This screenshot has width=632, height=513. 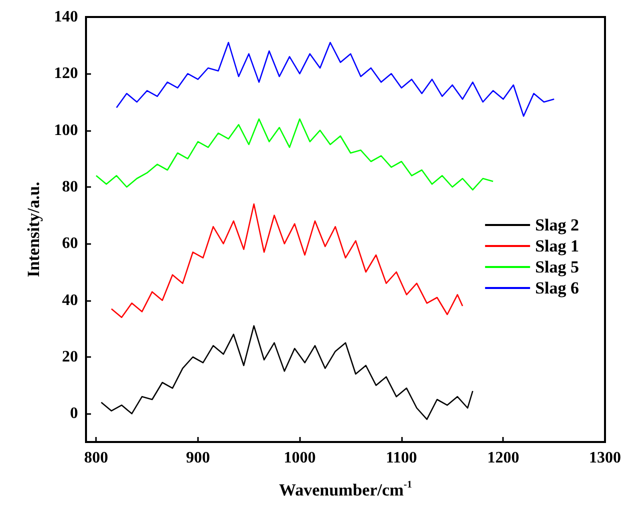 I want to click on x-tick-label: 1000, so click(x=300, y=458).